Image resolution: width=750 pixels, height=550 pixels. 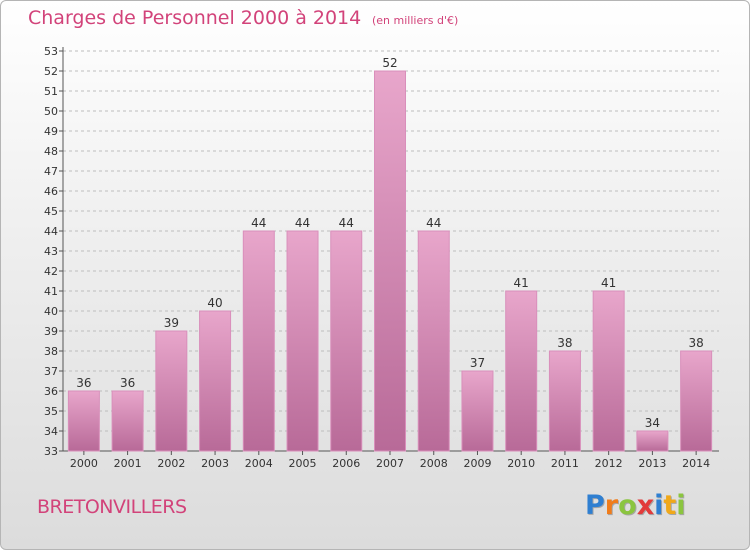 I want to click on x-tick-label: 2002, so click(x=171, y=463).